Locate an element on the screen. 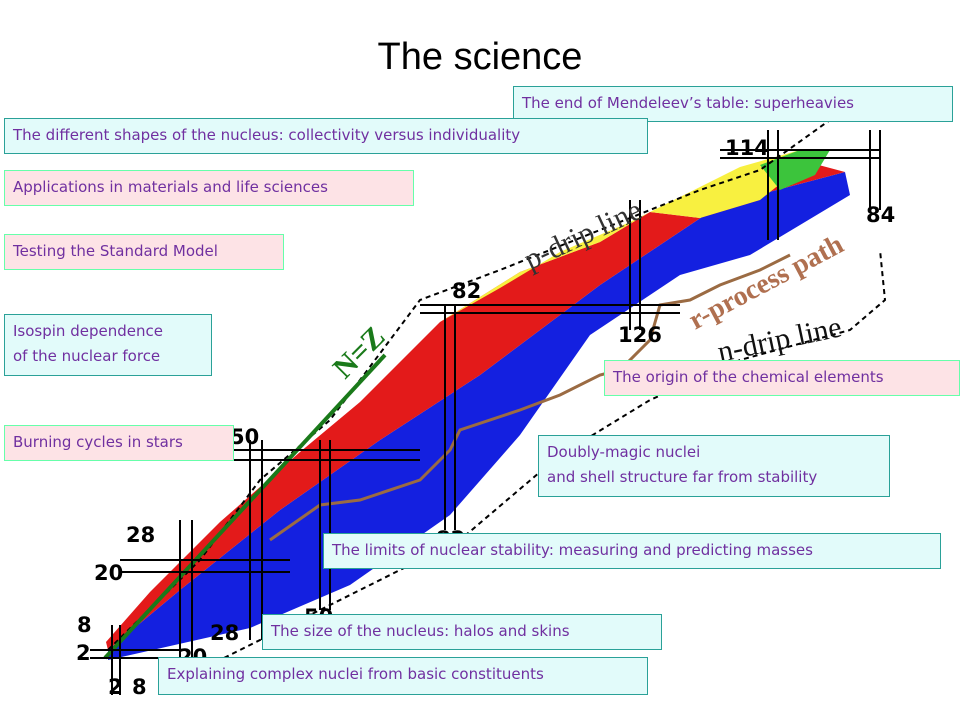 This screenshot has width=960, height=720. topic-text: Isospin dependence is located at coordinates (88, 331).